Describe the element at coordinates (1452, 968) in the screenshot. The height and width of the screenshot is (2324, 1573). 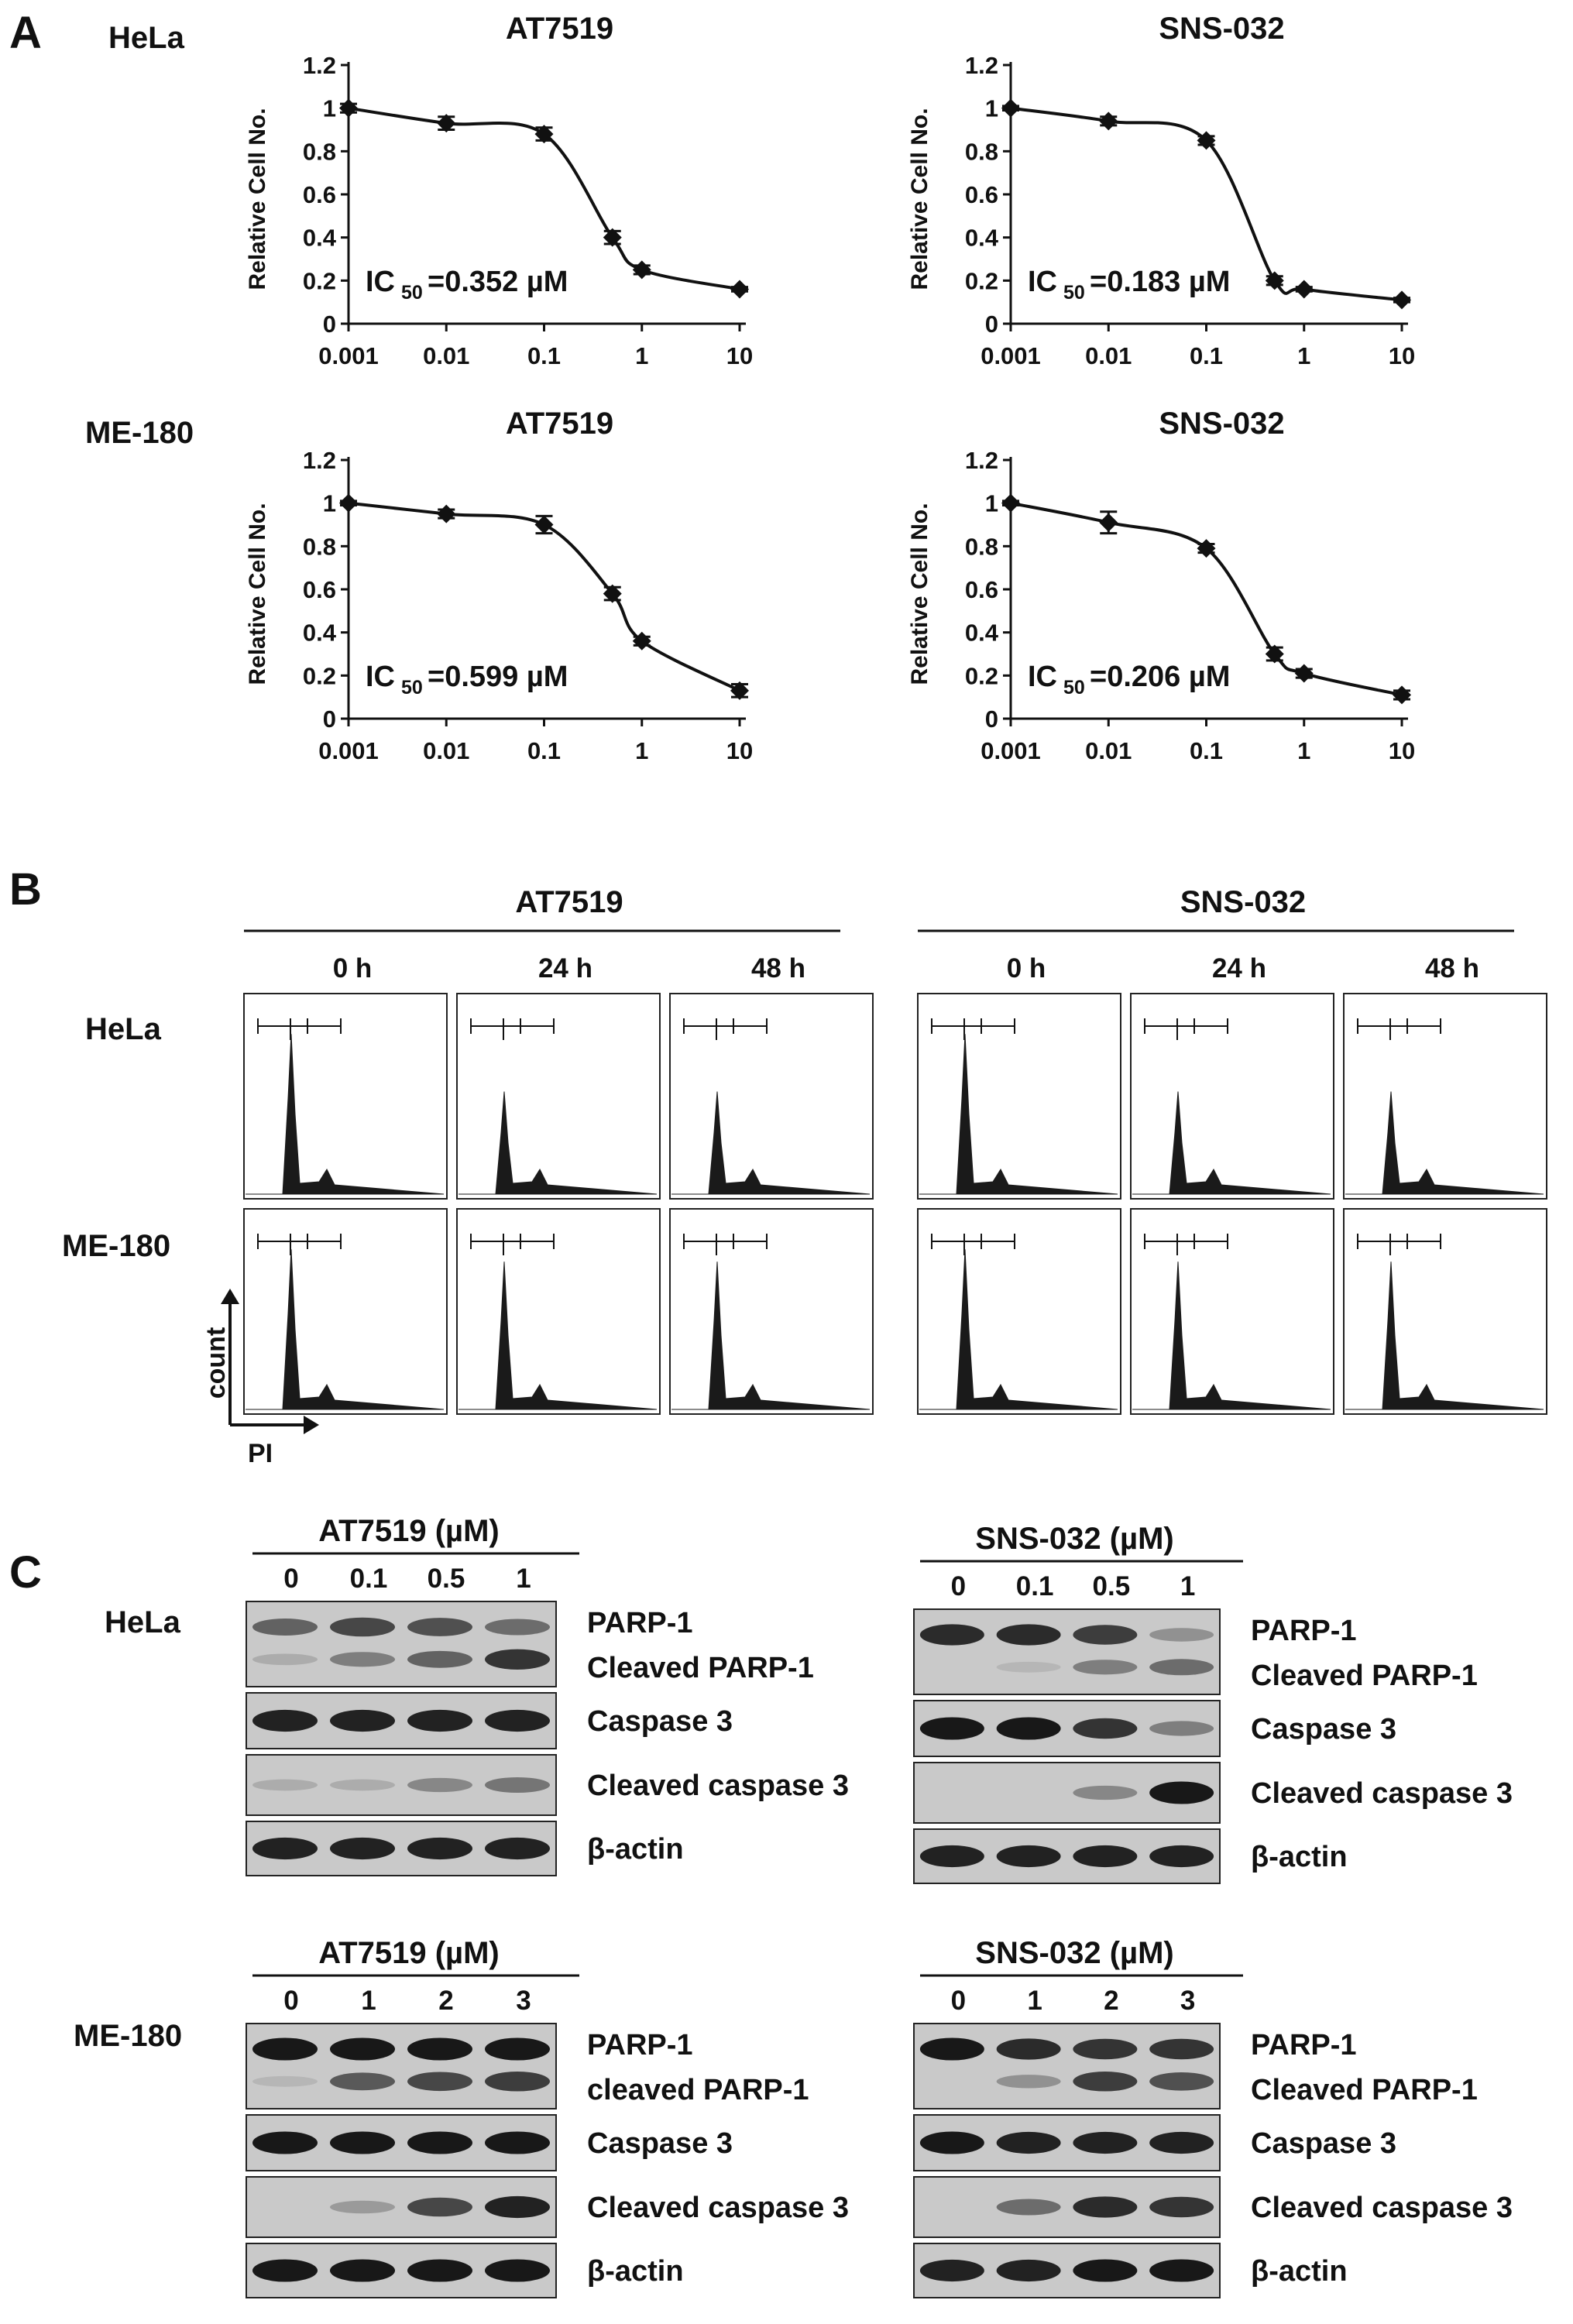
I see `timepoint-label: 48 h` at that location.